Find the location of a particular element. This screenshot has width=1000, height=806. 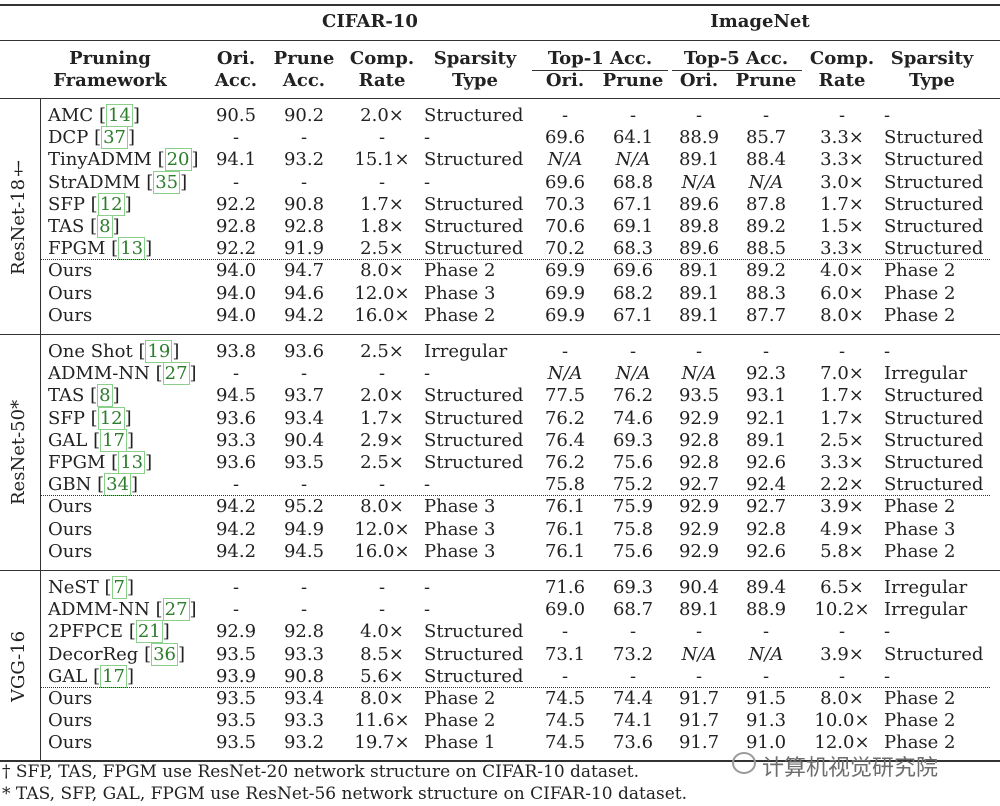

top1-underline is located at coordinates (600, 70).